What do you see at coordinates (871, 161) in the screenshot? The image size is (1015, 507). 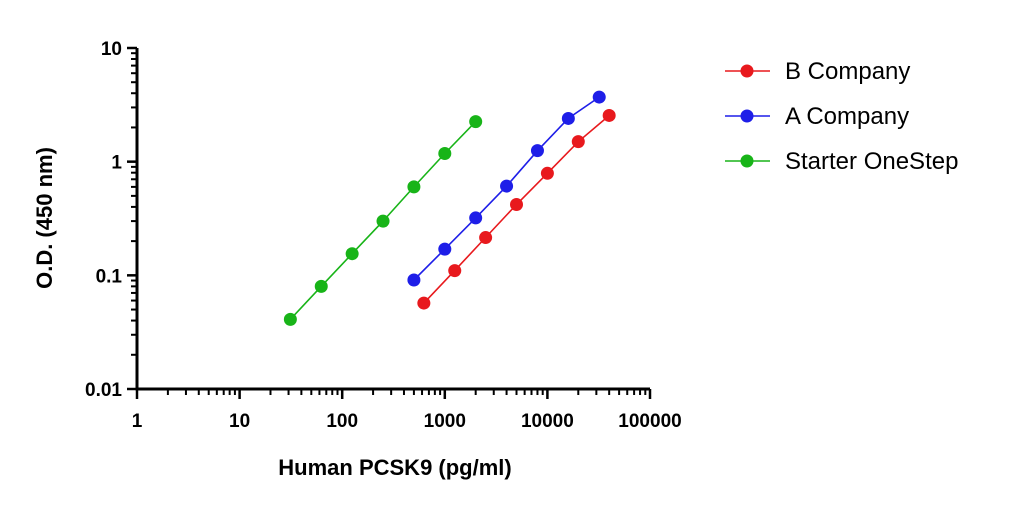 I see `legend-label: Starter OneStep` at bounding box center [871, 161].